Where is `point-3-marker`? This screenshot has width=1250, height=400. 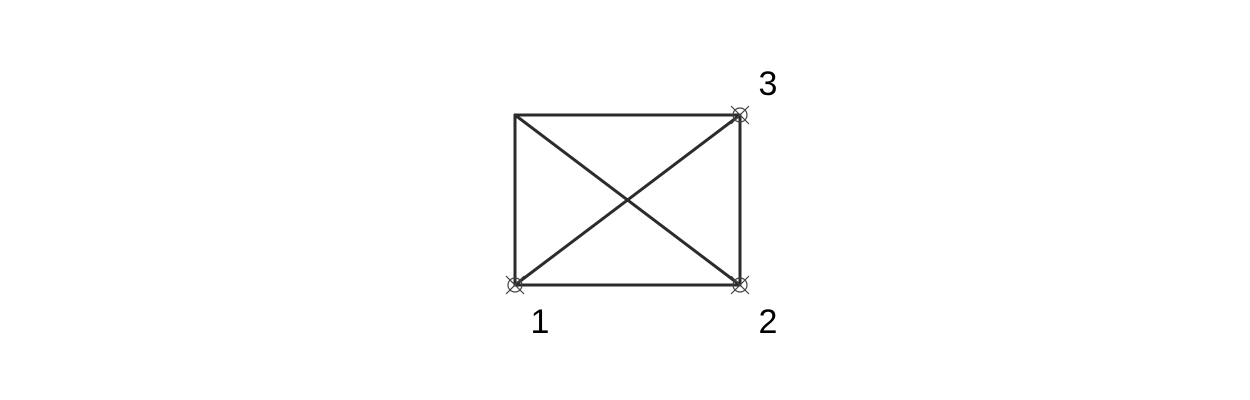 point-3-marker is located at coordinates (740, 115).